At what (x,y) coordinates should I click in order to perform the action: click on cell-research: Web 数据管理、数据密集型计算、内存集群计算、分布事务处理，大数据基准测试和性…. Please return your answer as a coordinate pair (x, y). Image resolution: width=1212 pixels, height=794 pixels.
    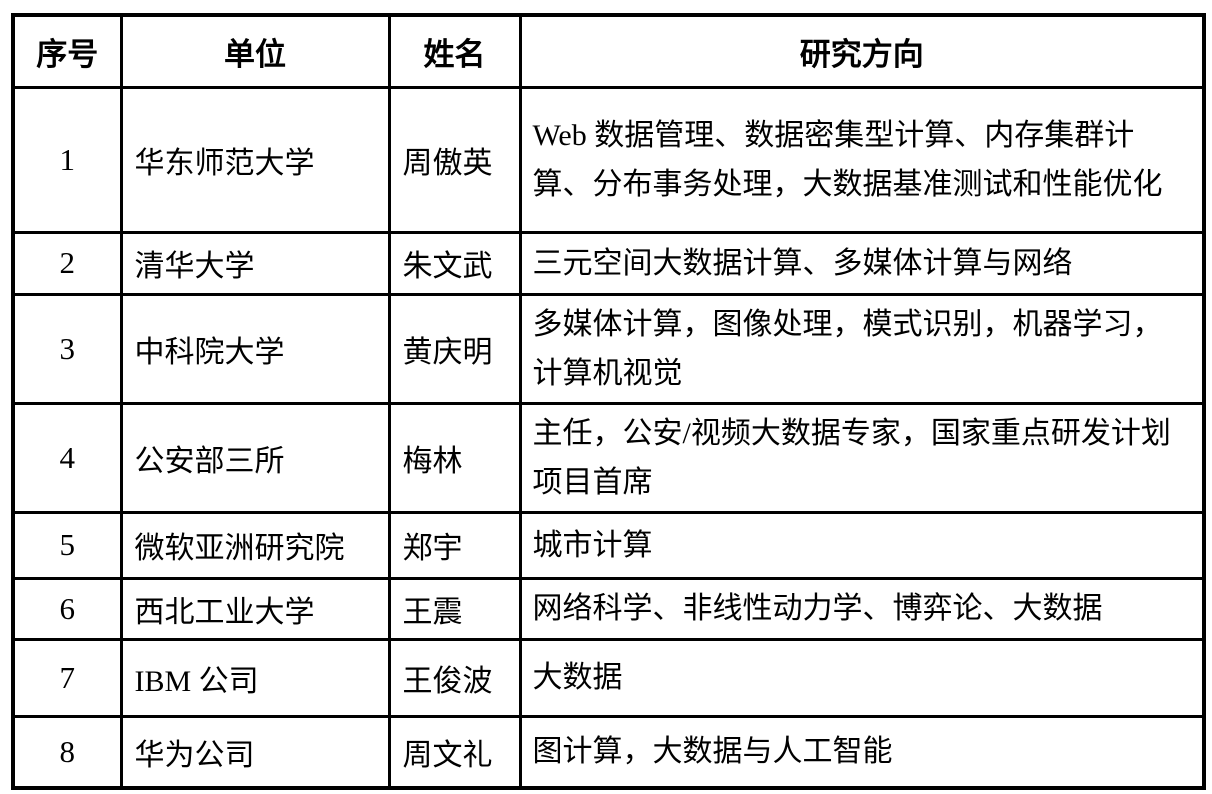
    Looking at the image, I should click on (862, 159).